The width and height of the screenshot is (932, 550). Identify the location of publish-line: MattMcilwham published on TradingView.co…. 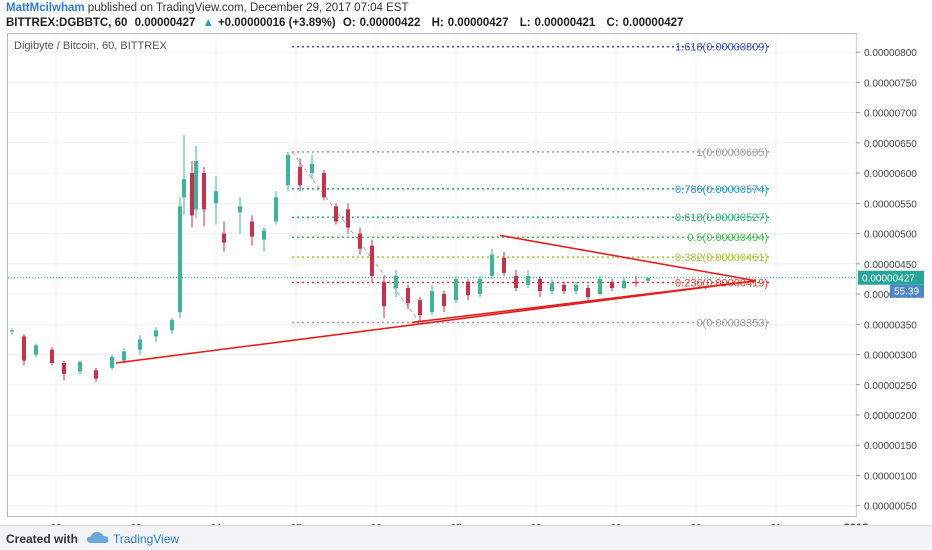
(466, 8).